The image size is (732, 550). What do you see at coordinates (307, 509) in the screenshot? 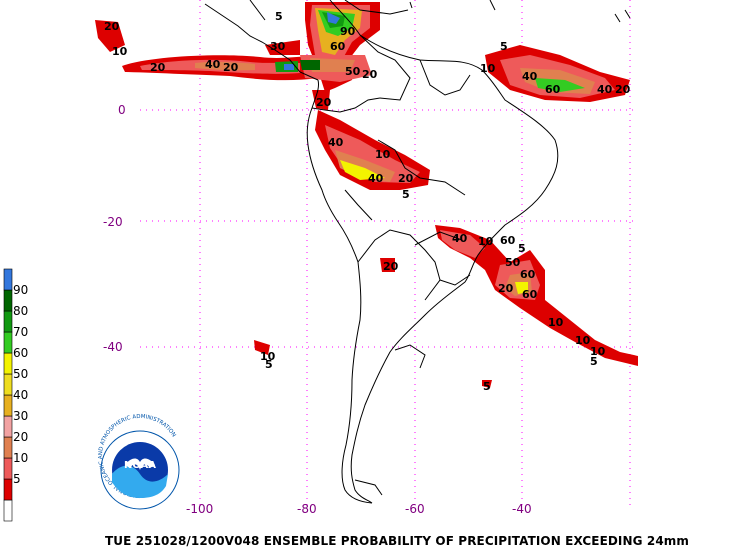
I see `lon-tick: -80` at bounding box center [307, 509].